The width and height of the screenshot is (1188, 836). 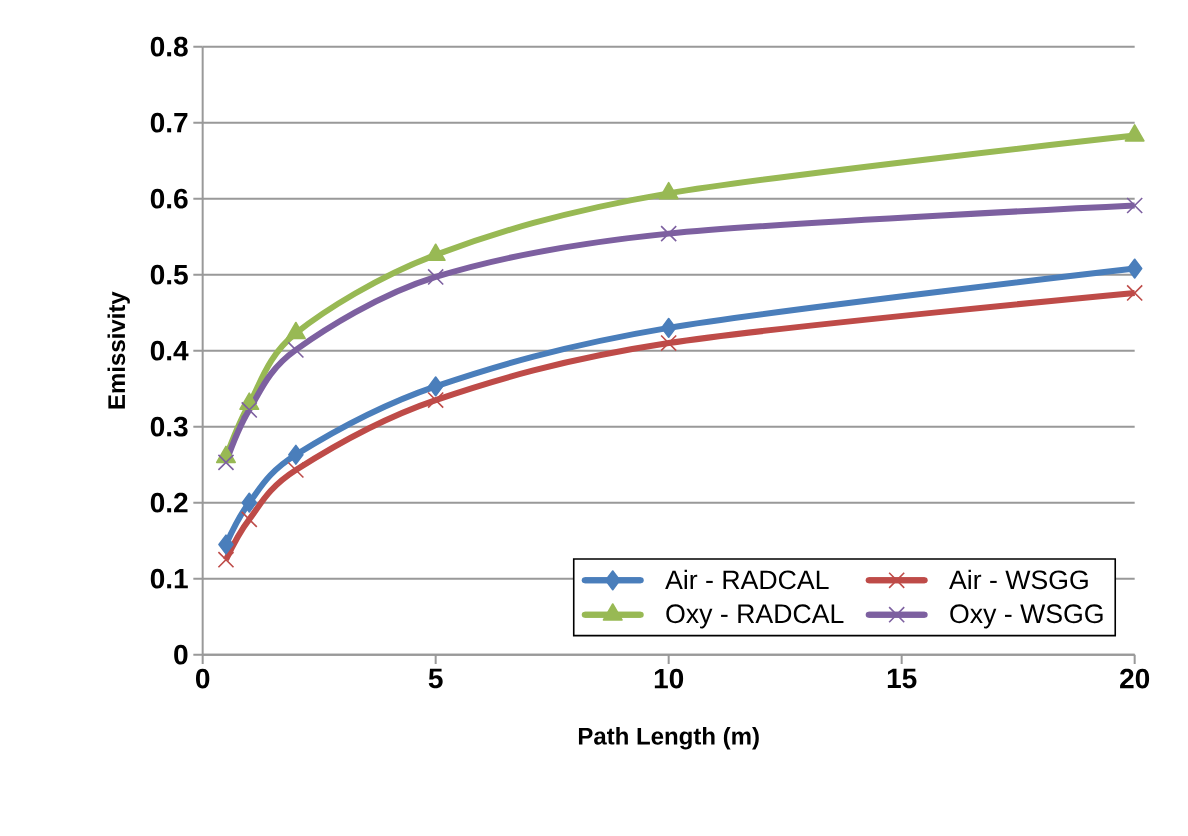 I want to click on legend-label: Air - WSGG, so click(x=1018, y=579).